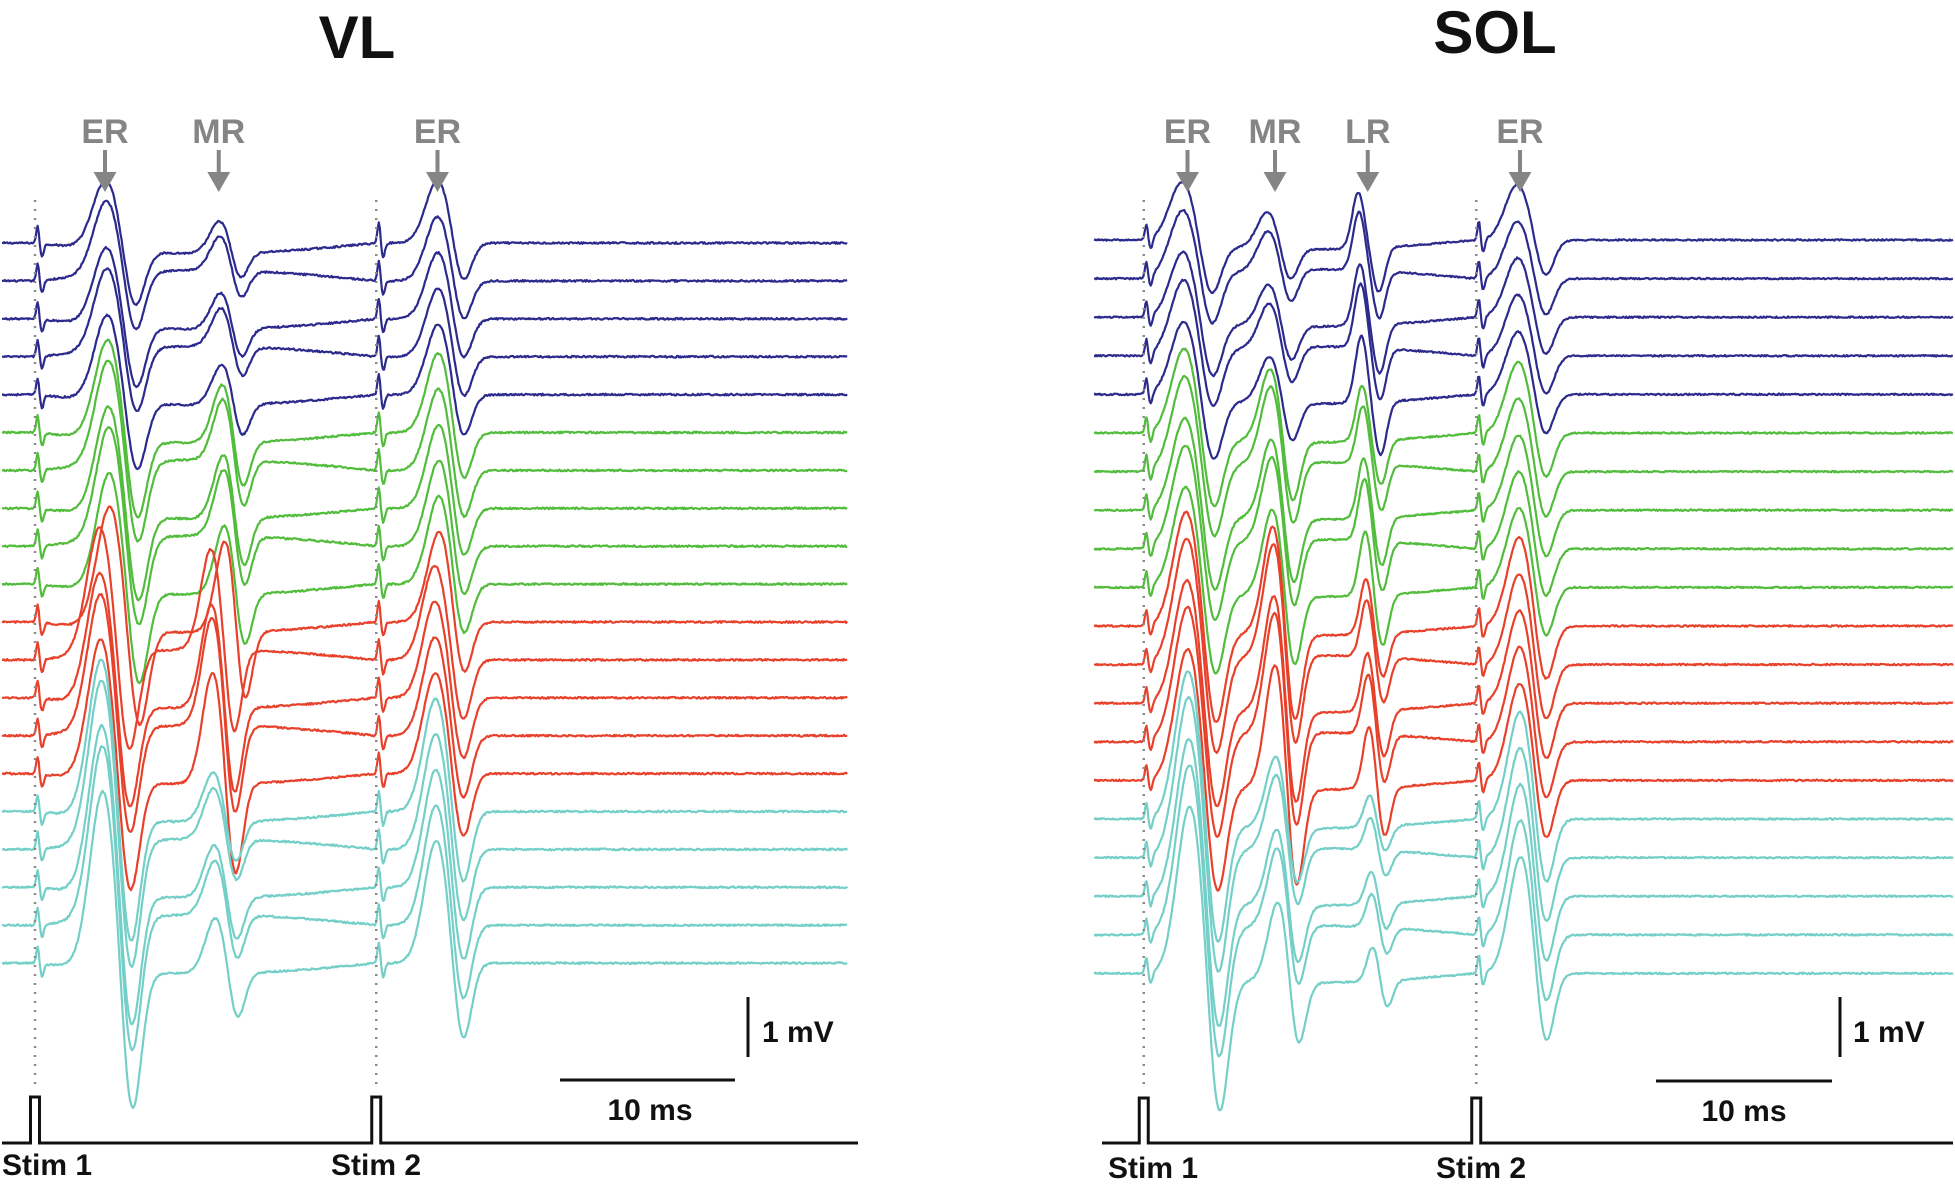  I want to click on sol-annotation-label-2: MR, so click(1275, 132).